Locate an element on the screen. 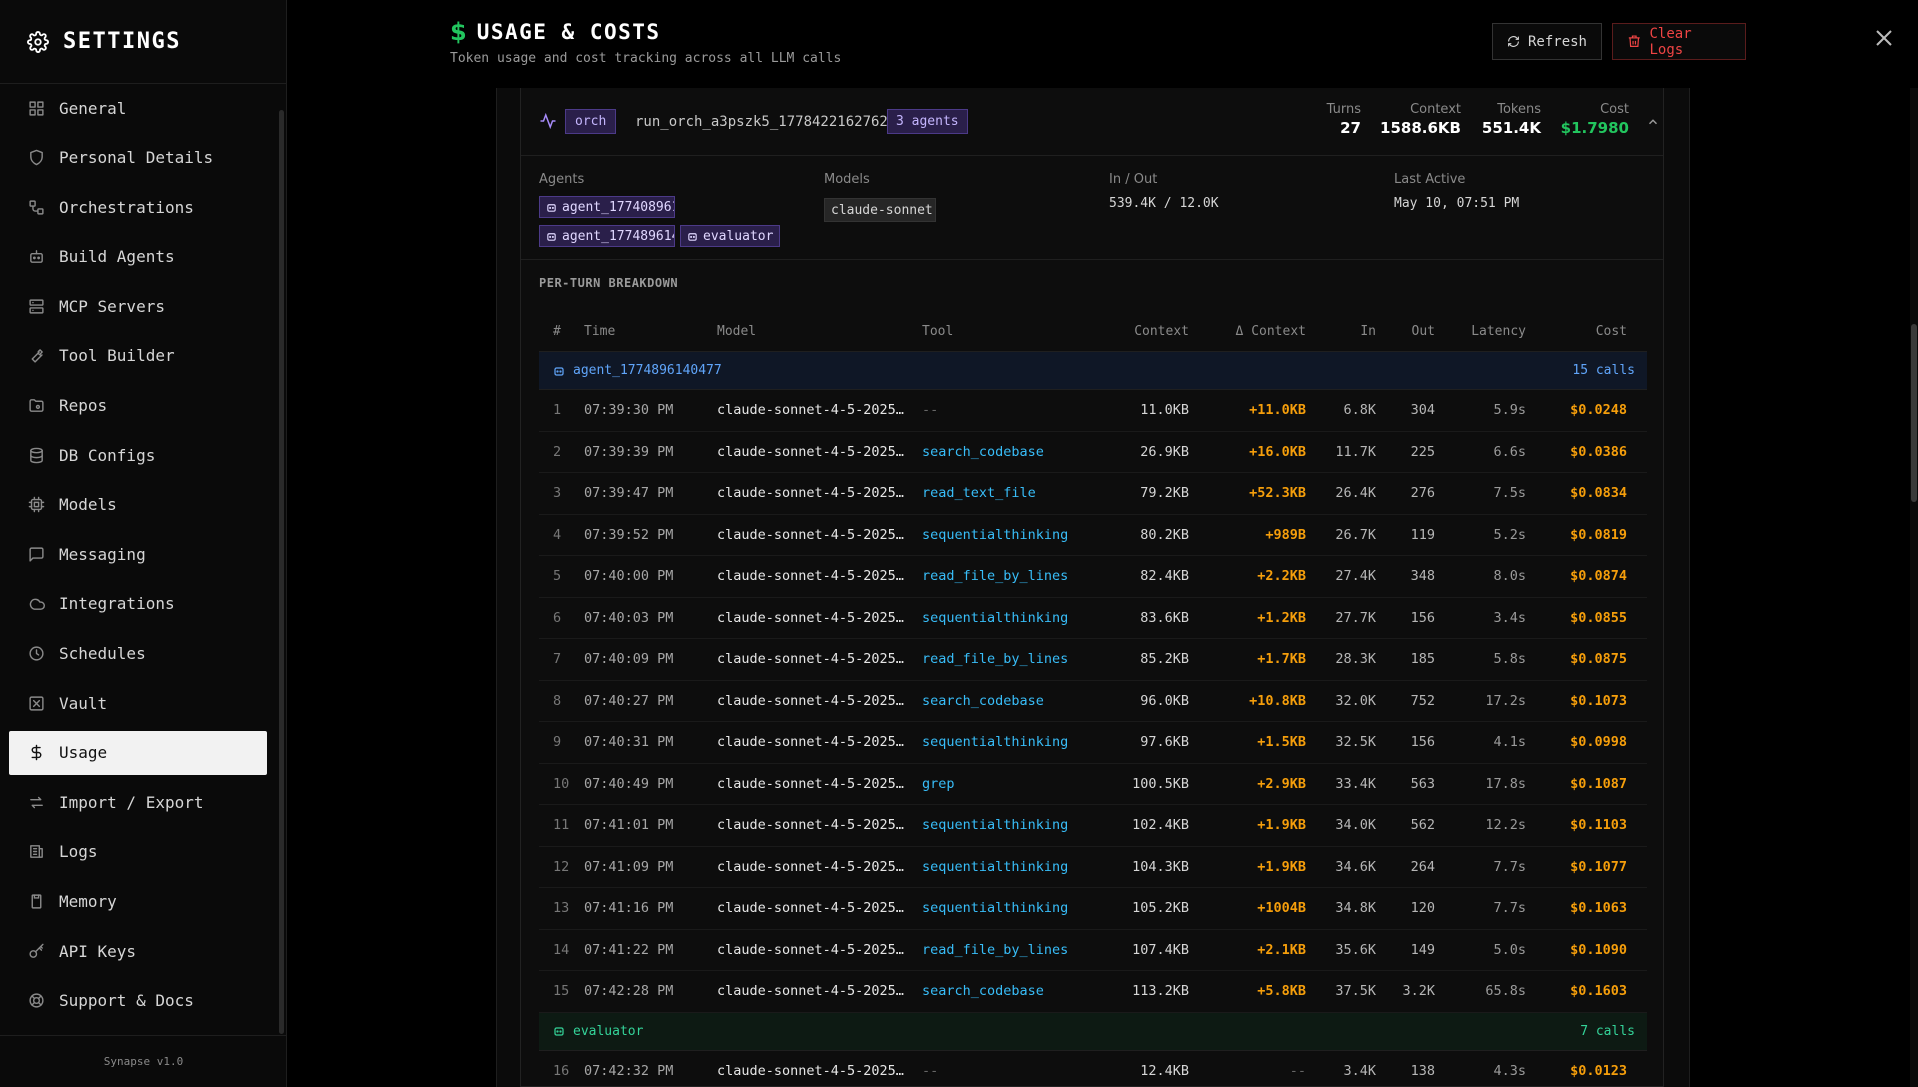 This screenshot has width=1918, height=1087. sidebar-item-label: General is located at coordinates (93, 108).